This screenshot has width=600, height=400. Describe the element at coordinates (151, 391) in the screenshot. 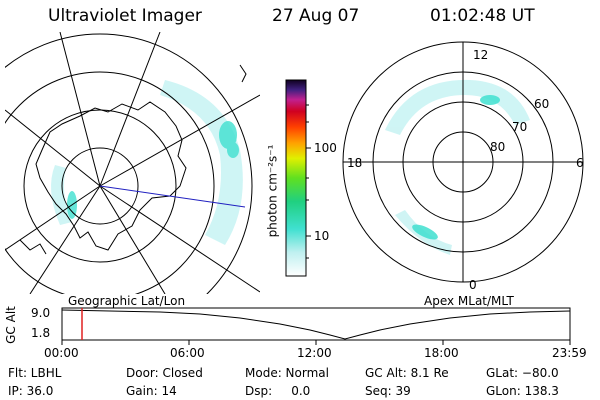

I see `info-gain: Gain: 14` at that location.